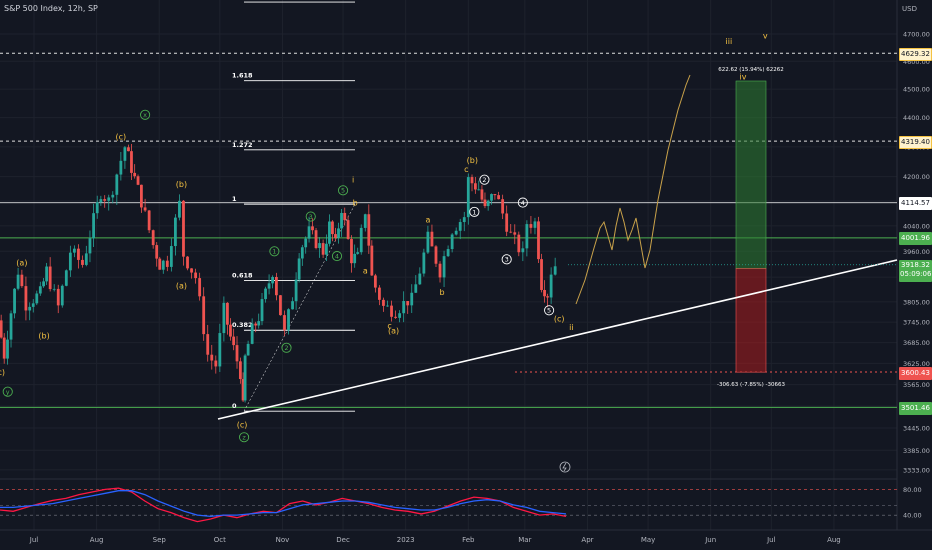 This screenshot has height=550, width=932. Describe the element at coordinates (915, 270) in the screenshot. I see `price-tag: 3918.32 05:09:06` at that location.